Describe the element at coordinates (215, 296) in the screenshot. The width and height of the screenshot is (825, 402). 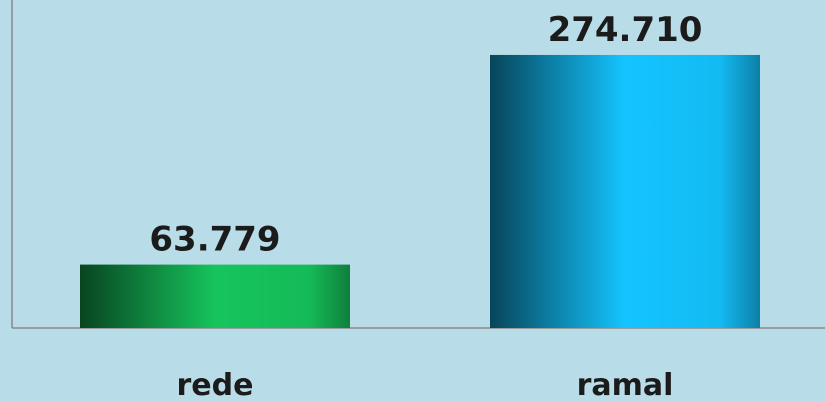
I see `bar-shade` at that location.